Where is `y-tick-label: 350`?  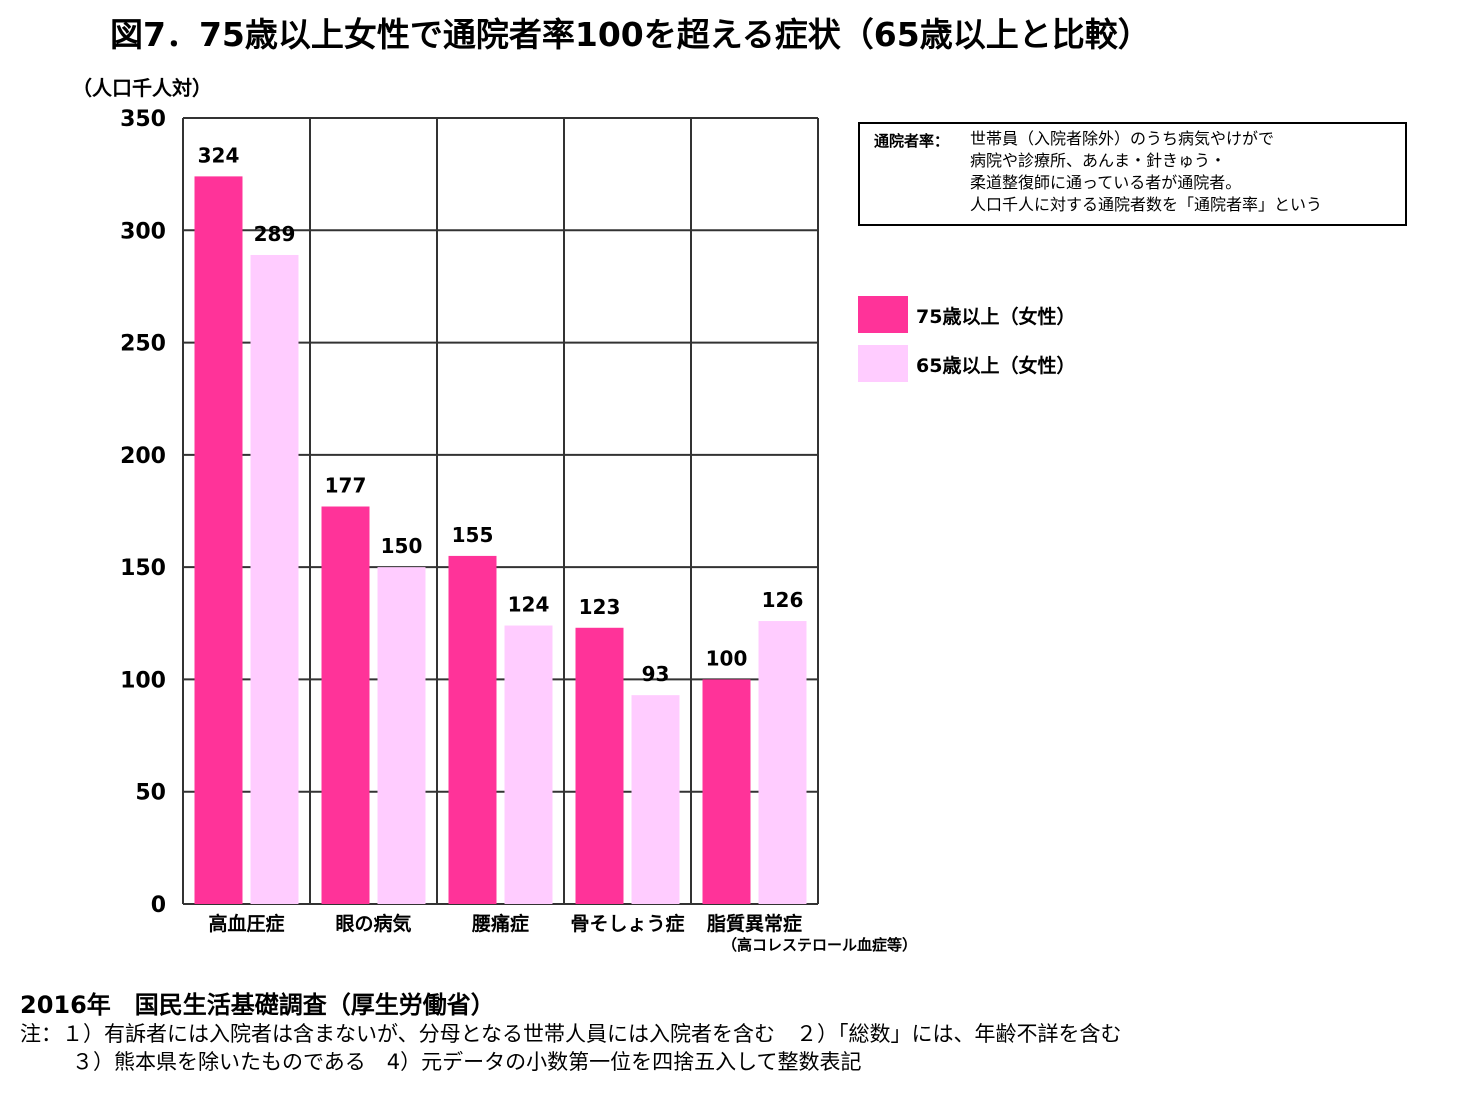 y-tick-label: 350 is located at coordinates (143, 119).